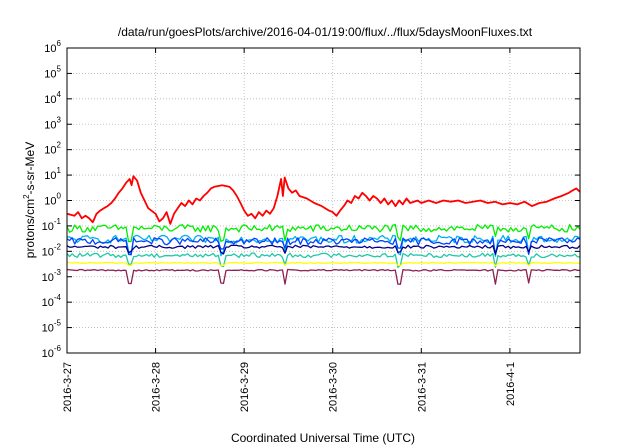 This screenshot has width=640, height=448. Describe the element at coordinates (52, 98) in the screenshot. I see `y-tick-label: 10⁴` at that location.